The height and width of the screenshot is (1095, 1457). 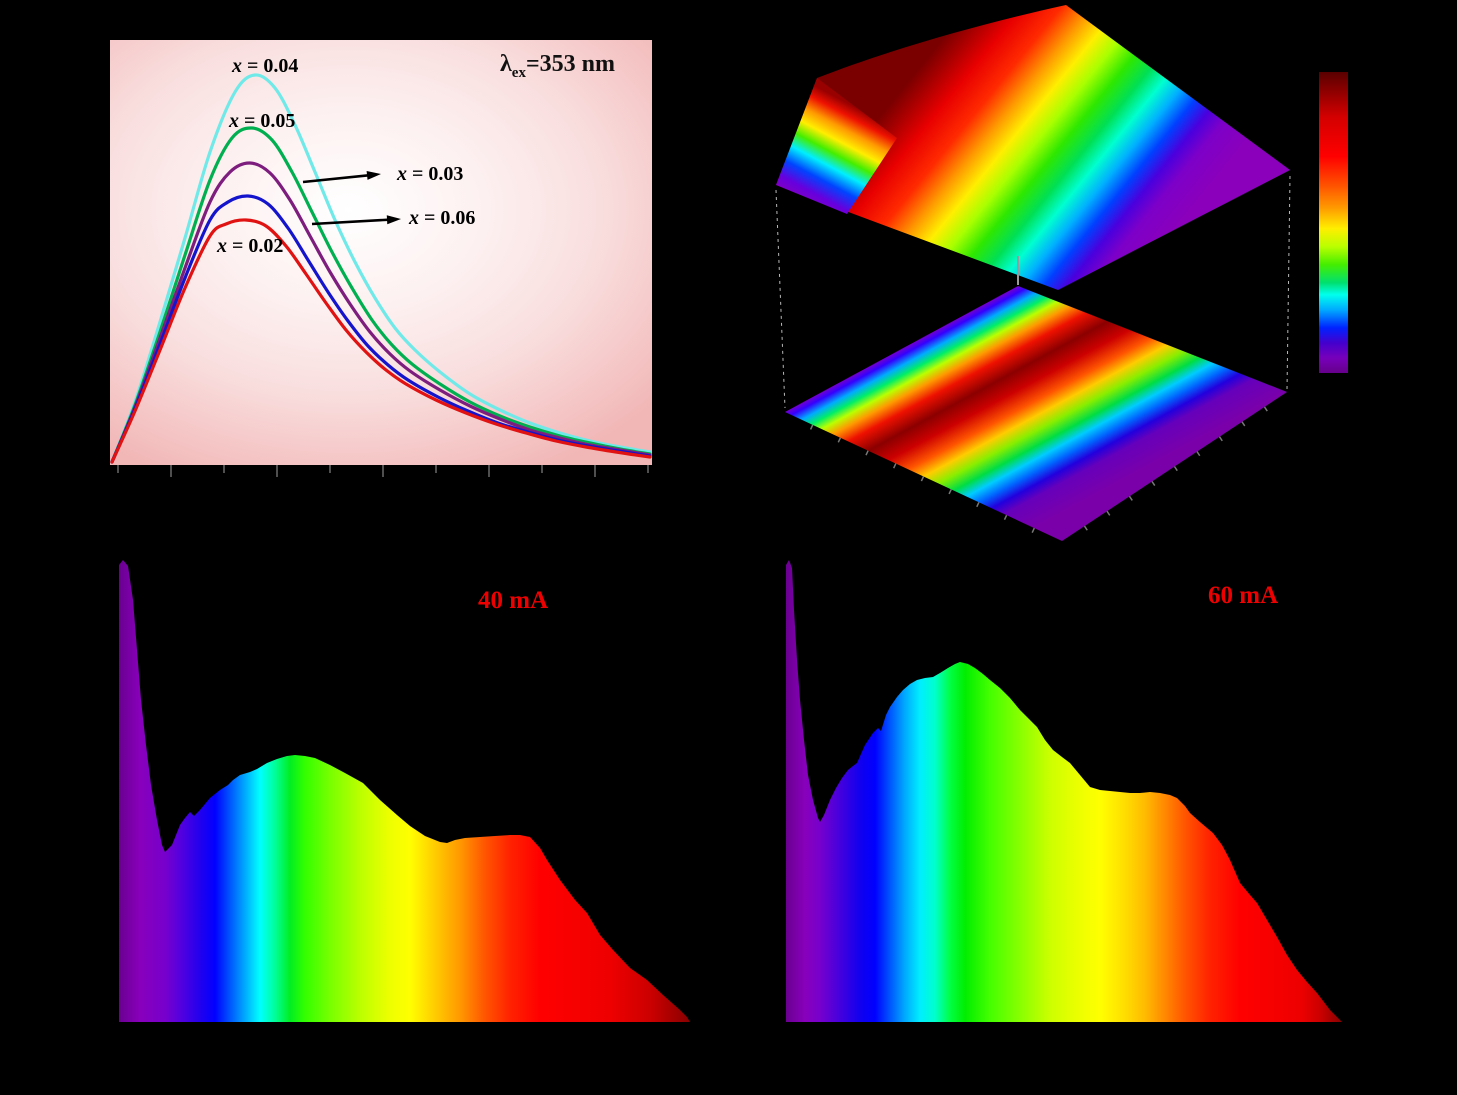 I want to click on pl-series-annotation-4: x = 0.06, so click(x=442, y=218).